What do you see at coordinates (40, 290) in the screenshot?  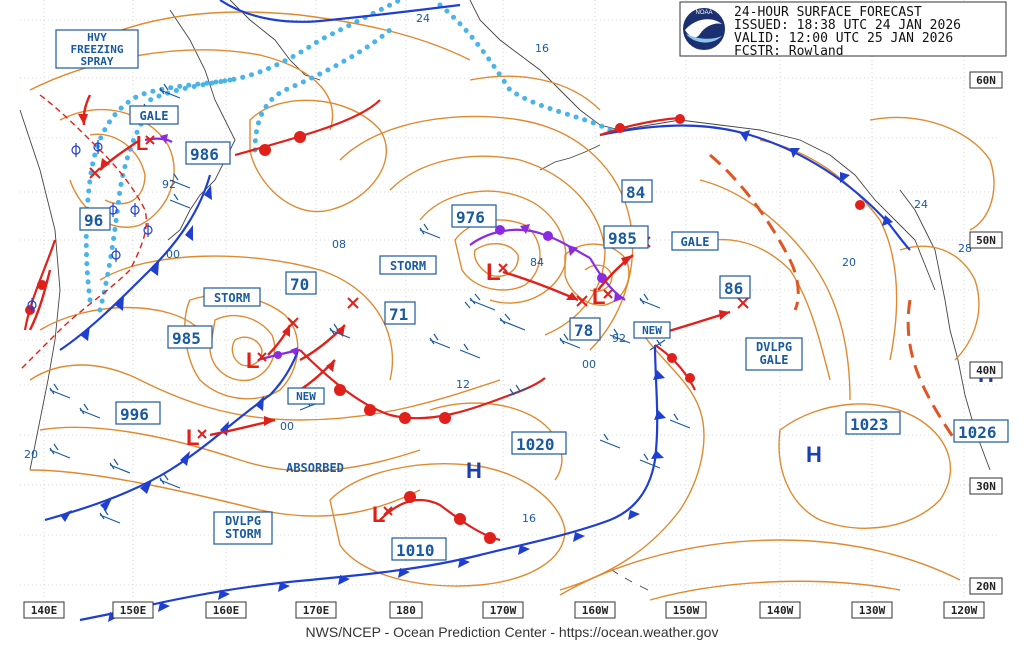 I see `asia-coast` at bounding box center [40, 290].